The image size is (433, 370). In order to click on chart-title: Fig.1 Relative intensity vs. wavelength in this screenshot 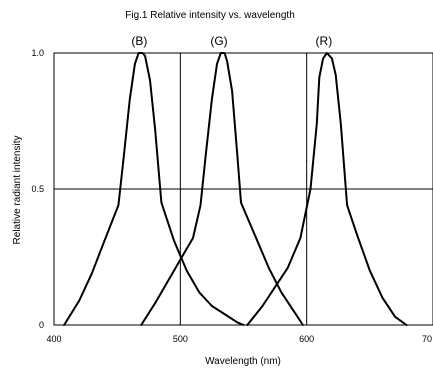, I will do `click(210, 15)`.